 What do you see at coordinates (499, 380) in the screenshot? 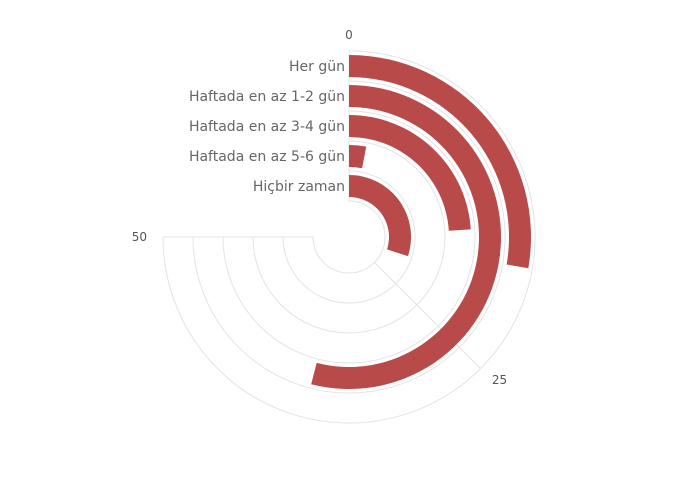
I see `angle-tick-label: 25` at bounding box center [499, 380].